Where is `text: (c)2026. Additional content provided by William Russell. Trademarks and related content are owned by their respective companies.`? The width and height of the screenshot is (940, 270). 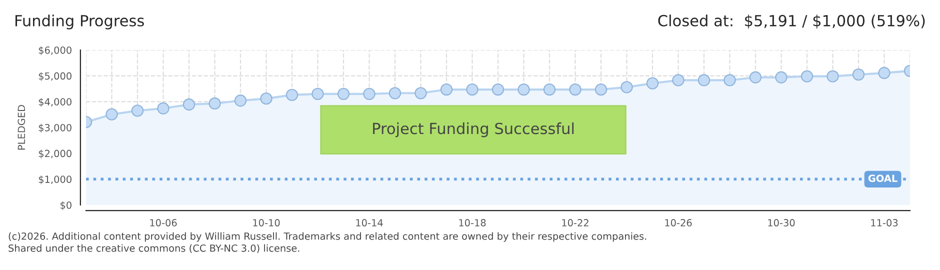 text: (c)2026. Additional content provided by William Russell. Trademarks and related content are owned by their respective companies. is located at coordinates (327, 237).